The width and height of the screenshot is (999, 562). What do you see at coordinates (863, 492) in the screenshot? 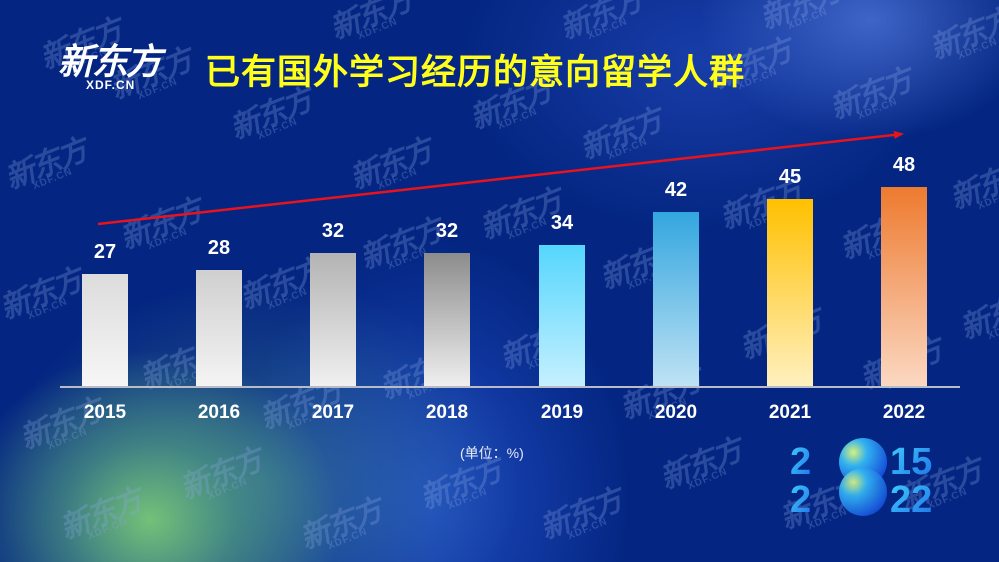
I see `ring-bottom-icon` at bounding box center [863, 492].